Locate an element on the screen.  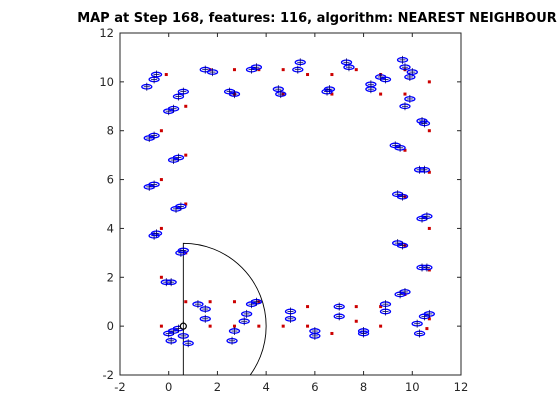
robot-layer is located at coordinates (183, 326).